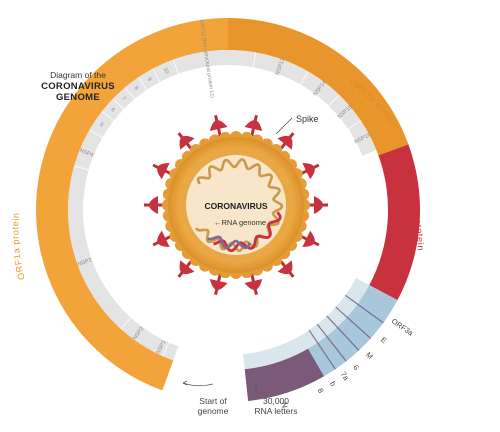 This screenshot has width=500, height=432. I want to click on start-note-line-1: Start of, so click(213, 401).